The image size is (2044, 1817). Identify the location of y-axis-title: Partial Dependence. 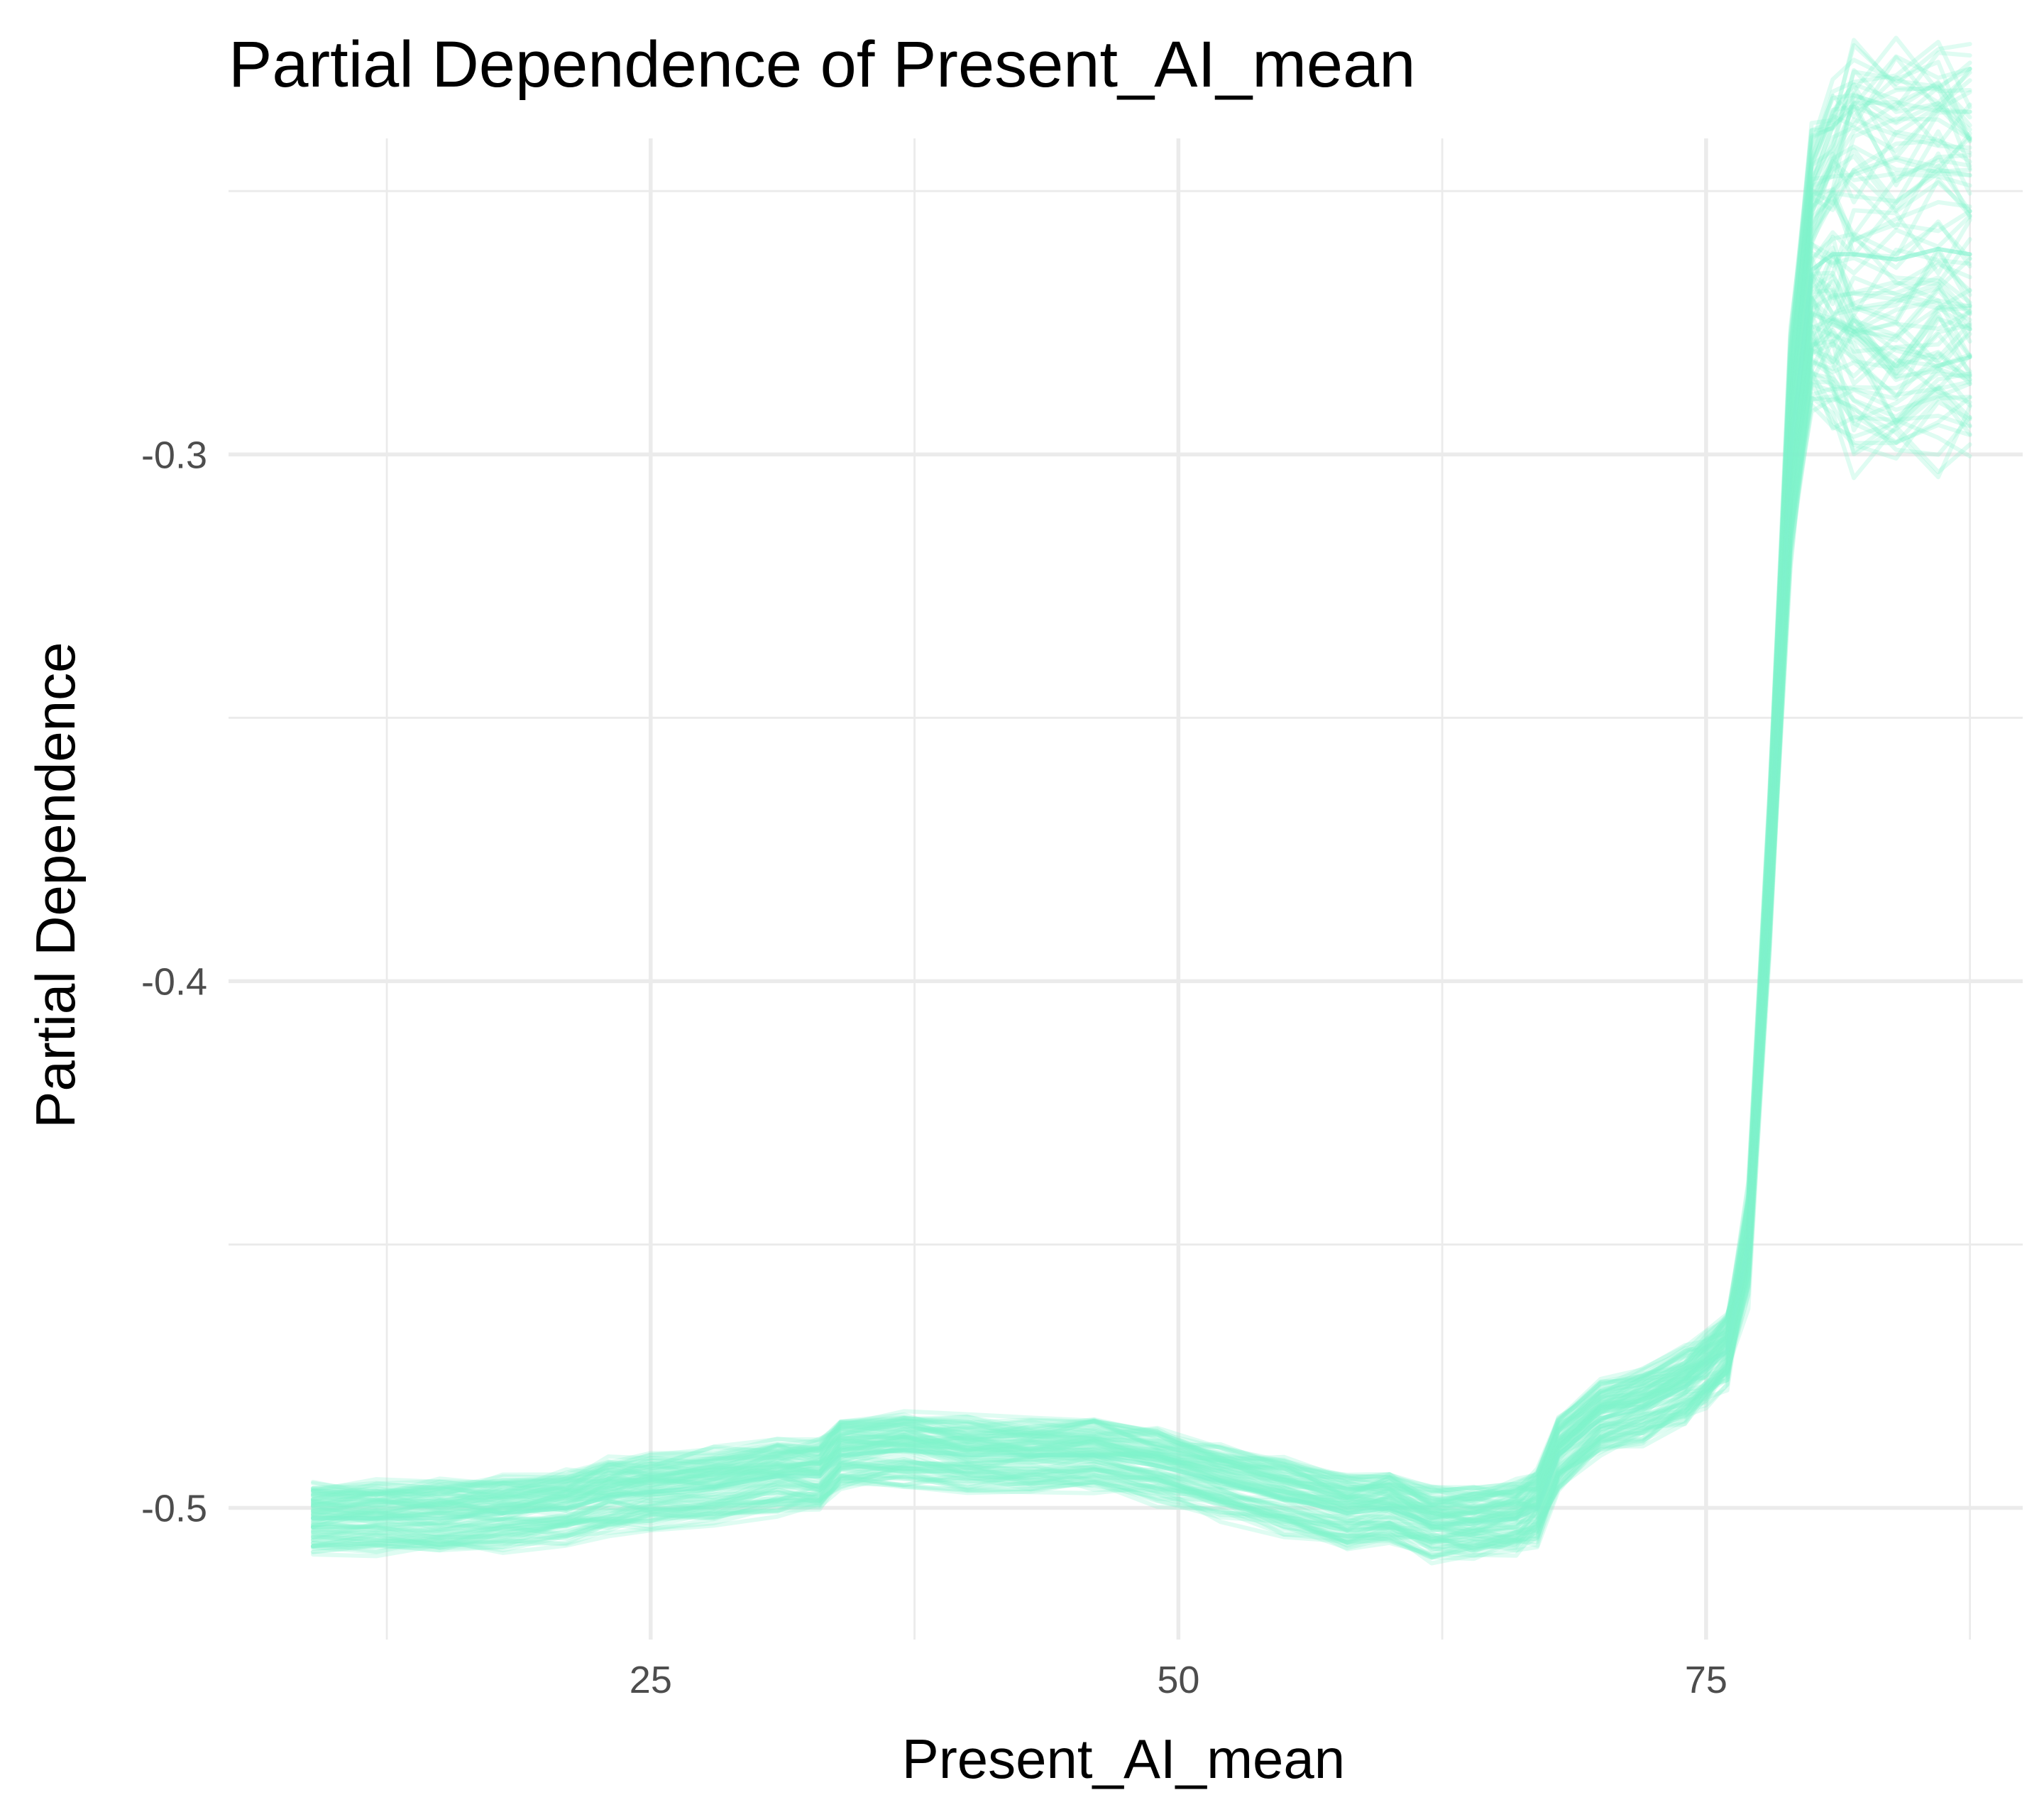
(55, 885).